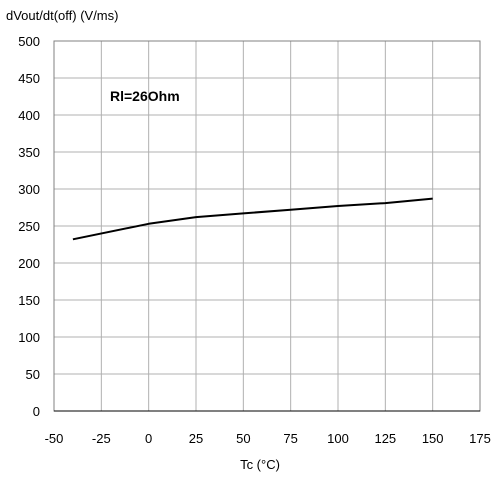  What do you see at coordinates (29, 337) in the screenshot?
I see `y-tick-label: 100` at bounding box center [29, 337].